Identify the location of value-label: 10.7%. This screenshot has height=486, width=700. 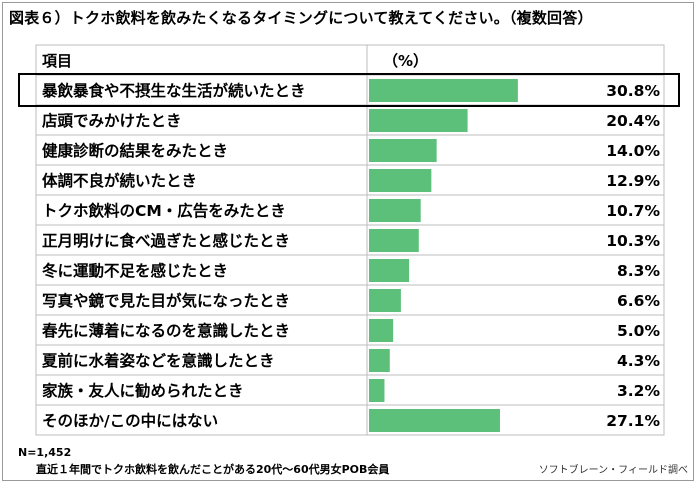
(633, 211).